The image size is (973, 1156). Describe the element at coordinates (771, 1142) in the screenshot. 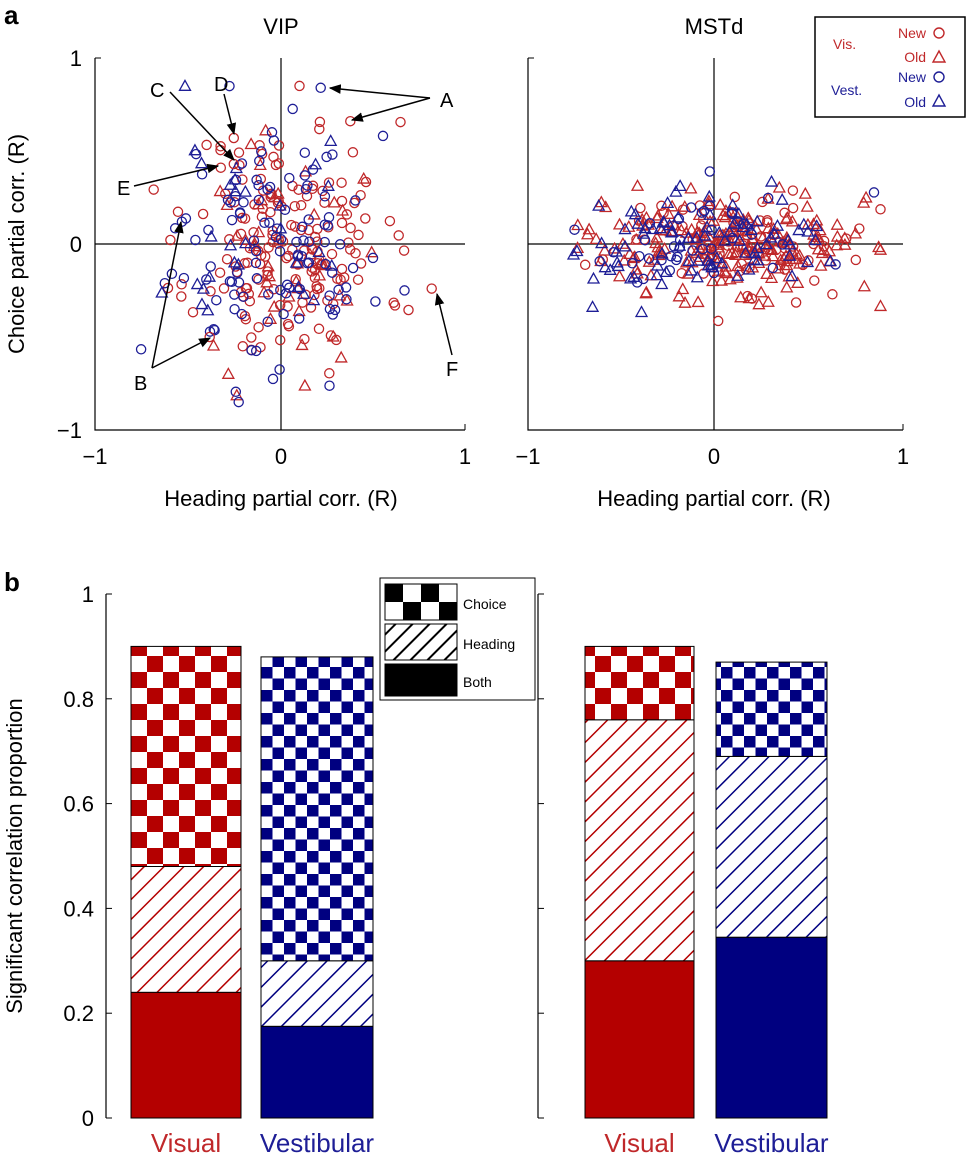

I see `bar-category-label: Vestibular` at that location.